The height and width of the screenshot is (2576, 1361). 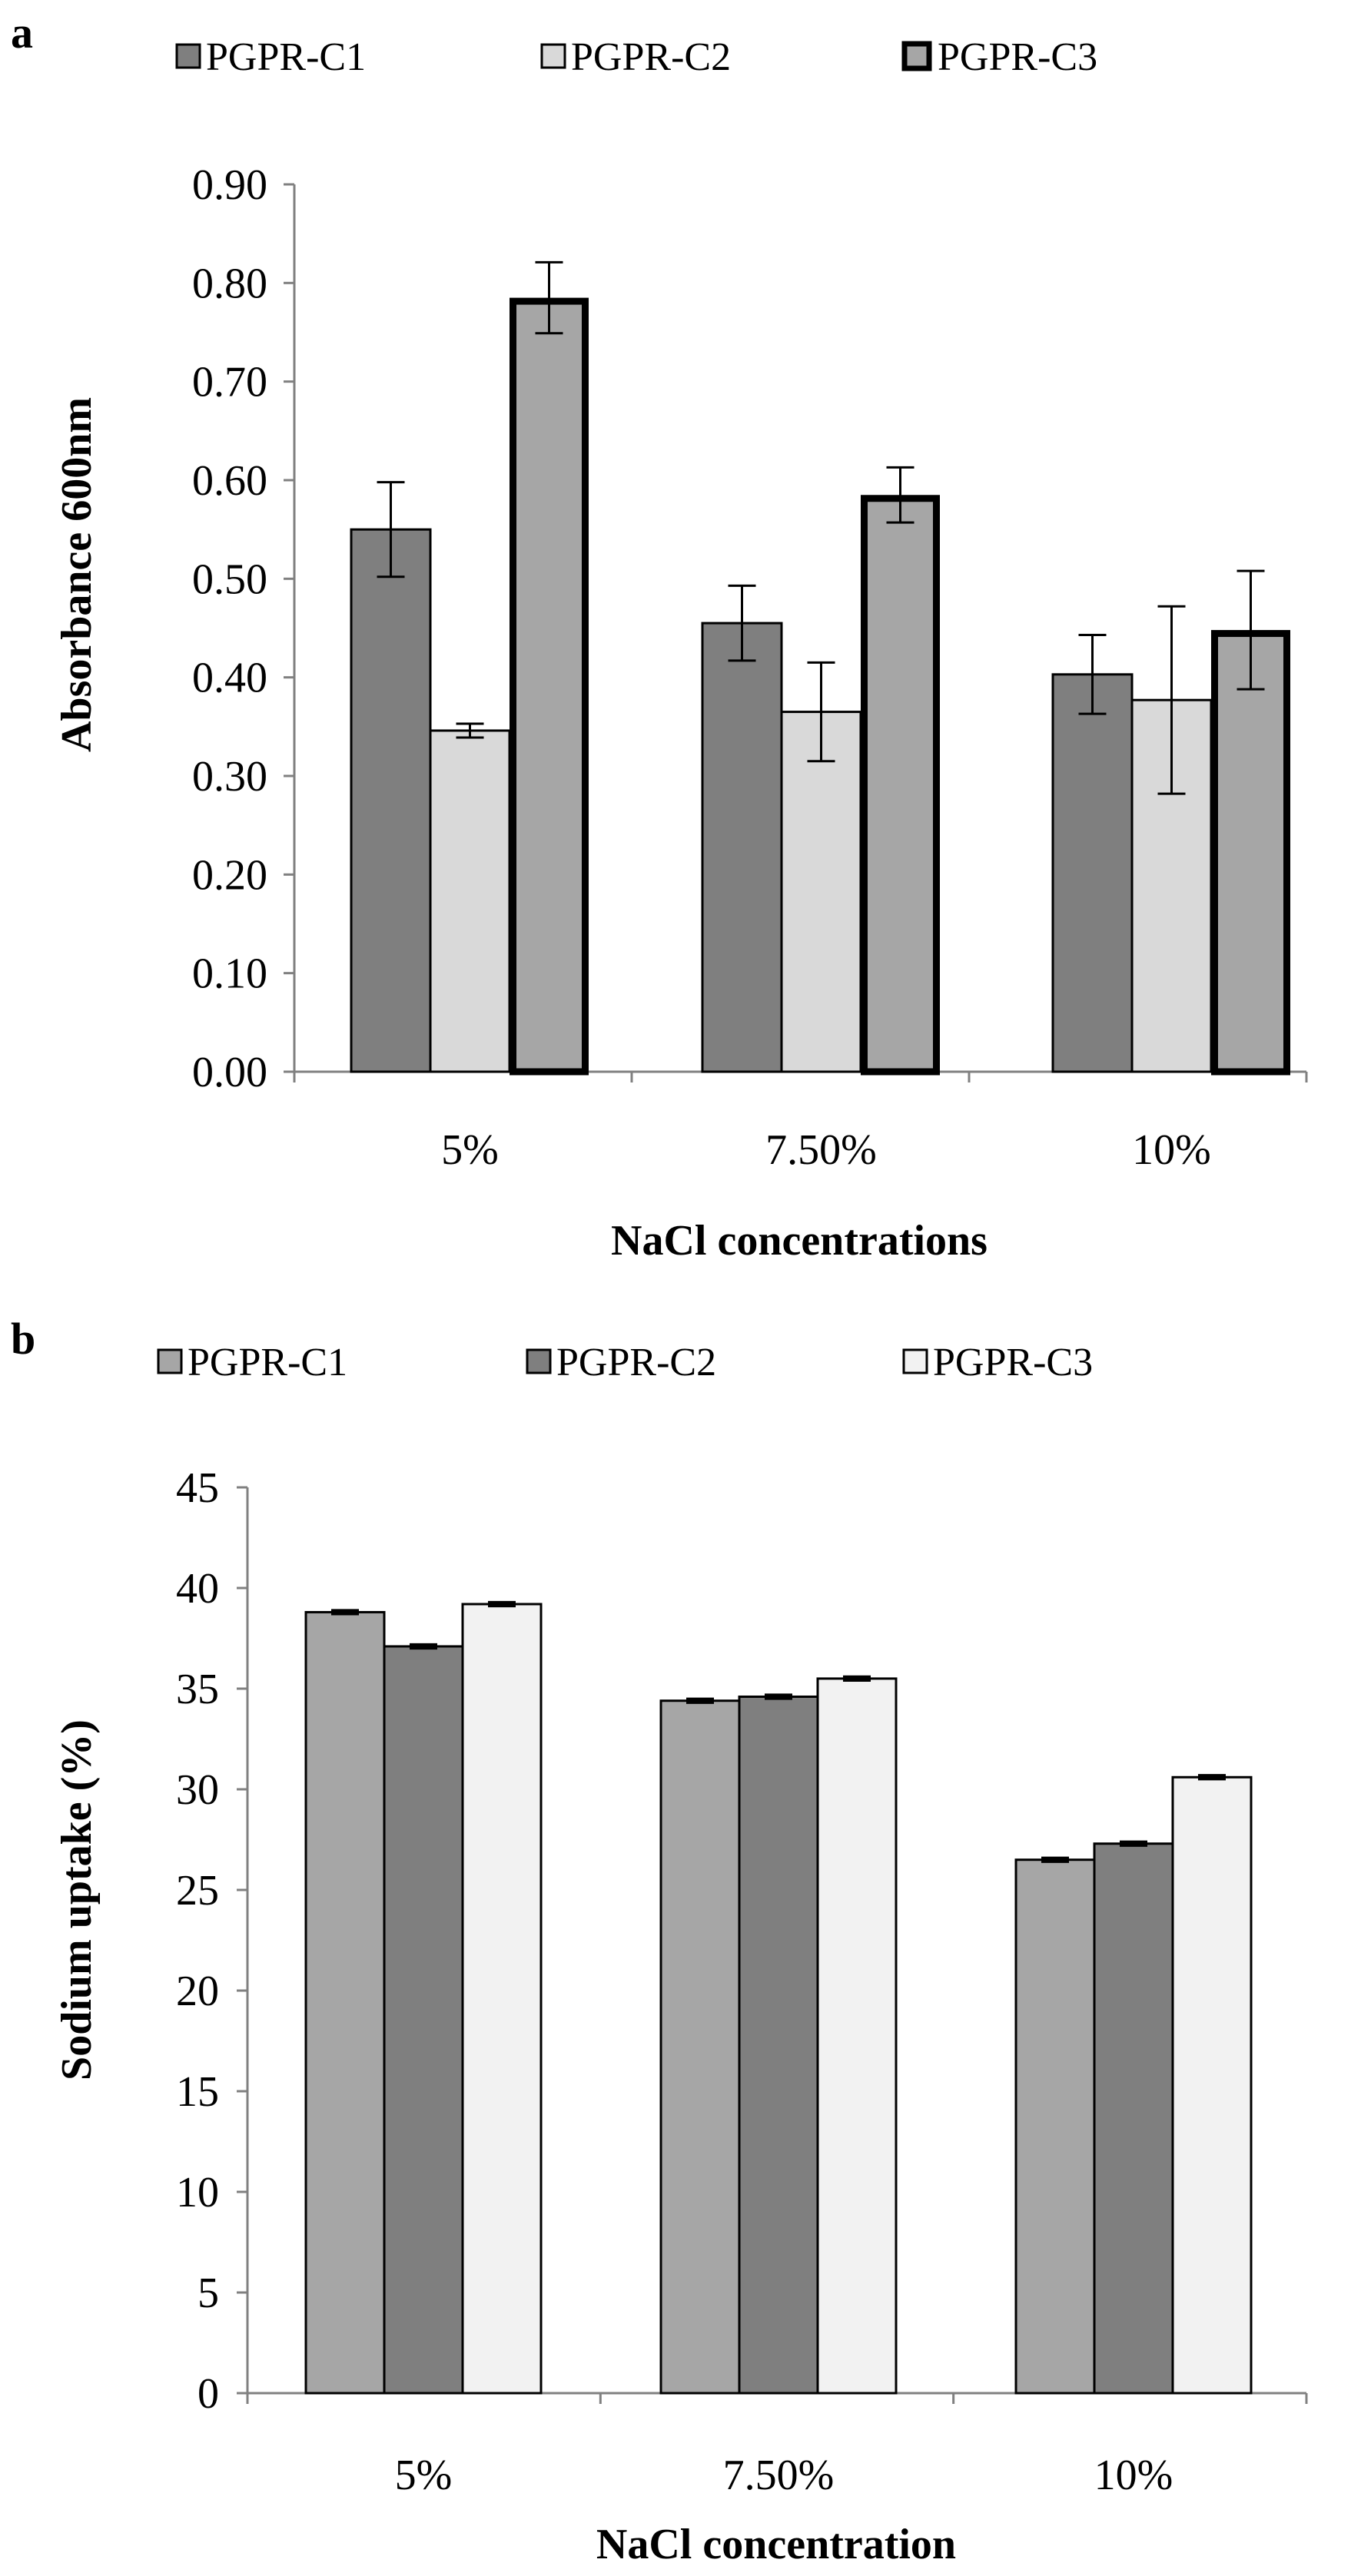 I want to click on legend-b-label-c3: PGPR-C3, so click(x=1013, y=1362).